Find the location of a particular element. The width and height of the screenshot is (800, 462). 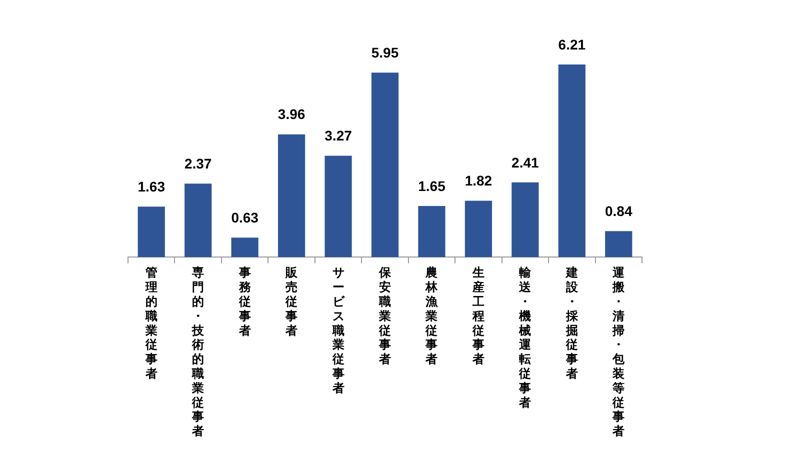

category-label: サービス職業従事者 is located at coordinates (338, 330).